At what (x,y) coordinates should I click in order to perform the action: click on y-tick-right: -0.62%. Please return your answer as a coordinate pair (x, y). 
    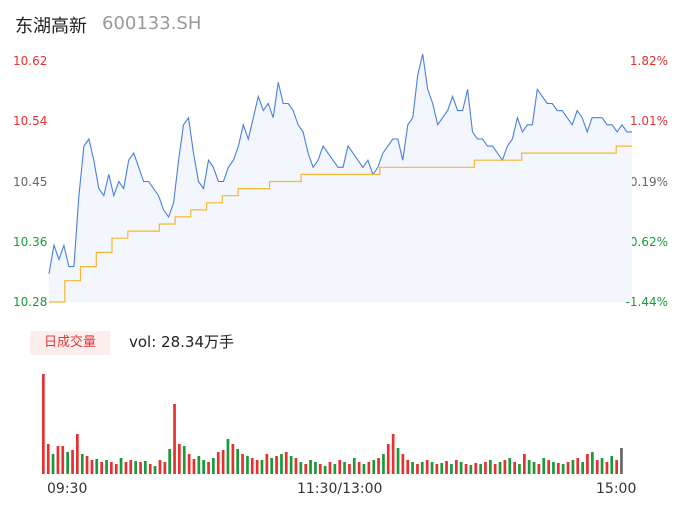
    Looking at the image, I should click on (646, 241).